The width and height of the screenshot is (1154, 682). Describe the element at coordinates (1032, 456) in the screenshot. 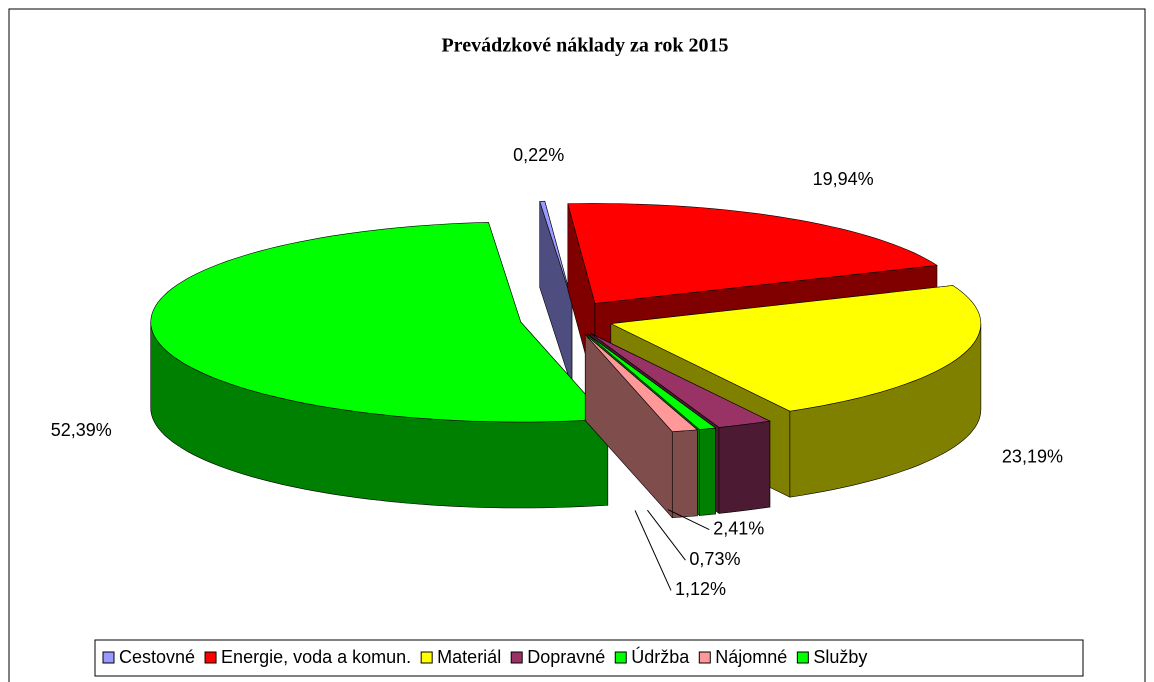

I see `data-label: 23,19%` at that location.